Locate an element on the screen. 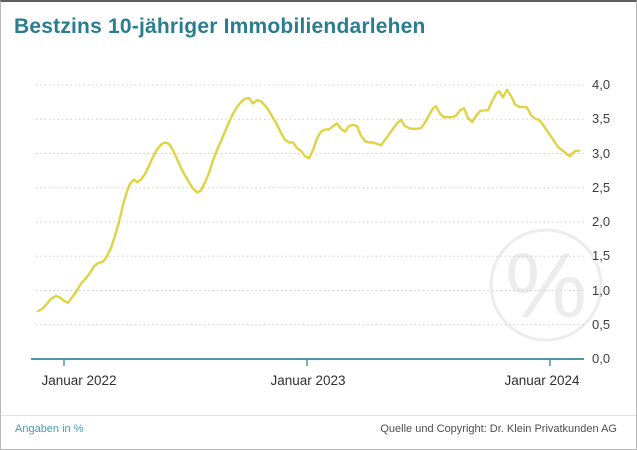 This screenshot has height=450, width=637. y-tick-label: 3,0 is located at coordinates (601, 153).